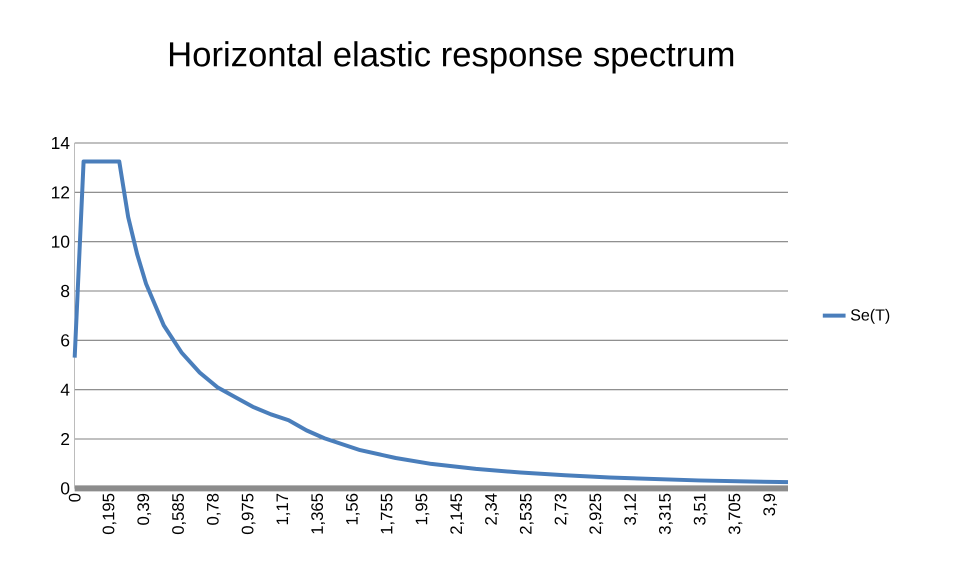 The height and width of the screenshot is (579, 956). Describe the element at coordinates (61, 143) in the screenshot. I see `y-tick-label: 14` at that location.